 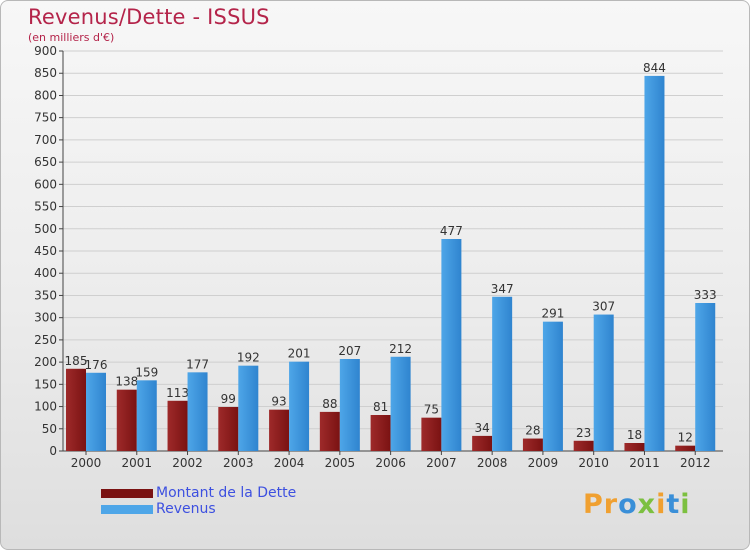 What do you see at coordinates (238, 463) in the screenshot?
I see `x-tick-label: 2003` at bounding box center [238, 463].